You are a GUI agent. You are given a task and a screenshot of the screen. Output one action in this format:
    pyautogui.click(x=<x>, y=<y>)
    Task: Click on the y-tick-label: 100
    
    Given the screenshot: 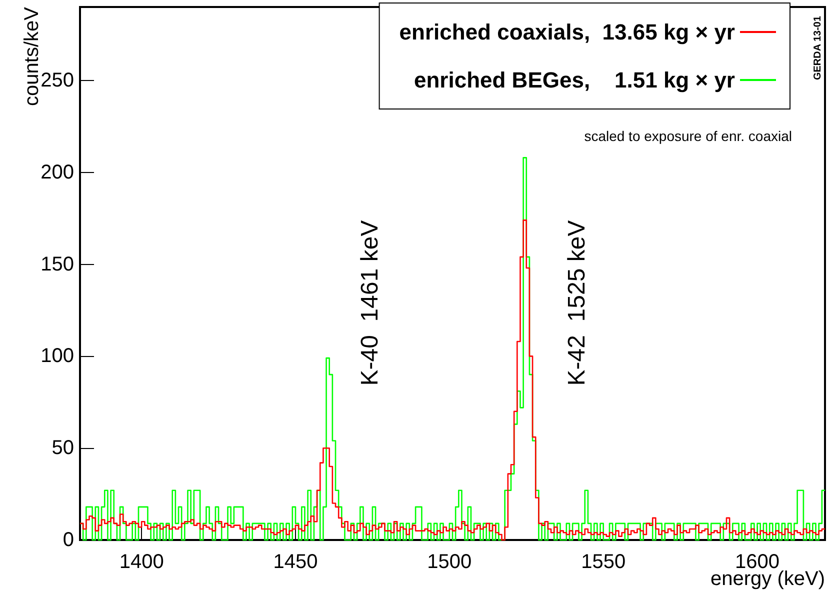 What is the action you would take?
    pyautogui.click(x=57, y=356)
    